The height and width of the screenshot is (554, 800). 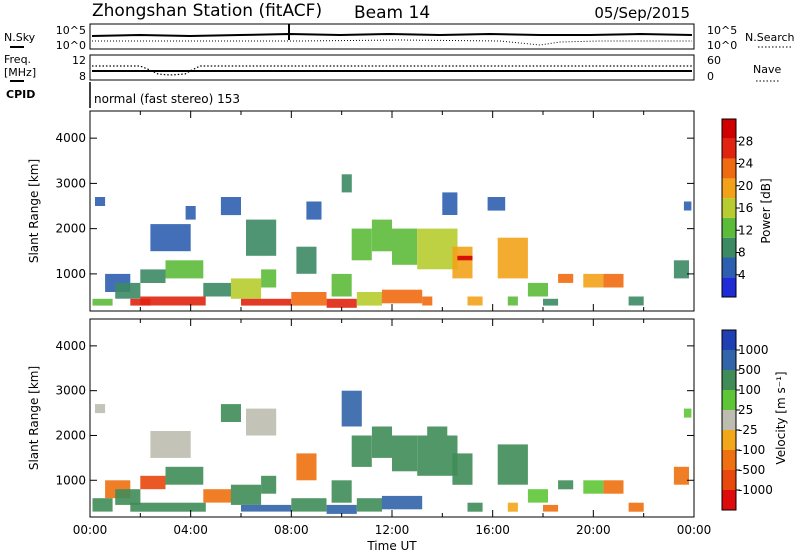 I want to click on power-y-tick-label: 2000, so click(x=70, y=229).